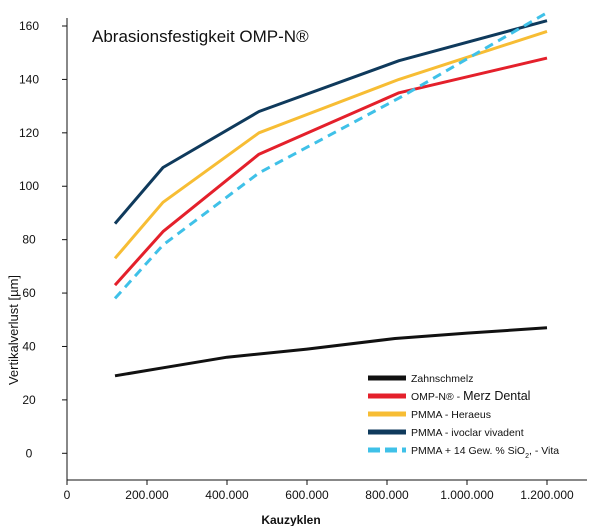  Describe the element at coordinates (29, 26) in the screenshot. I see `y-tick-label: 160` at that location.